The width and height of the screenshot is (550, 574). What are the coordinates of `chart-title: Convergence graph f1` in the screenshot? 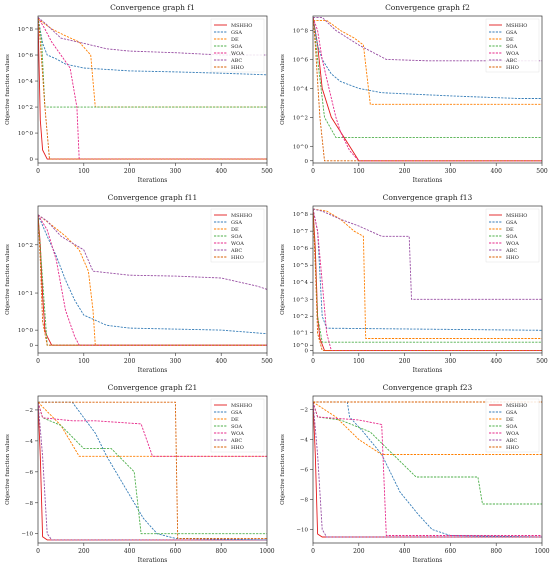 It's located at (152, 7).